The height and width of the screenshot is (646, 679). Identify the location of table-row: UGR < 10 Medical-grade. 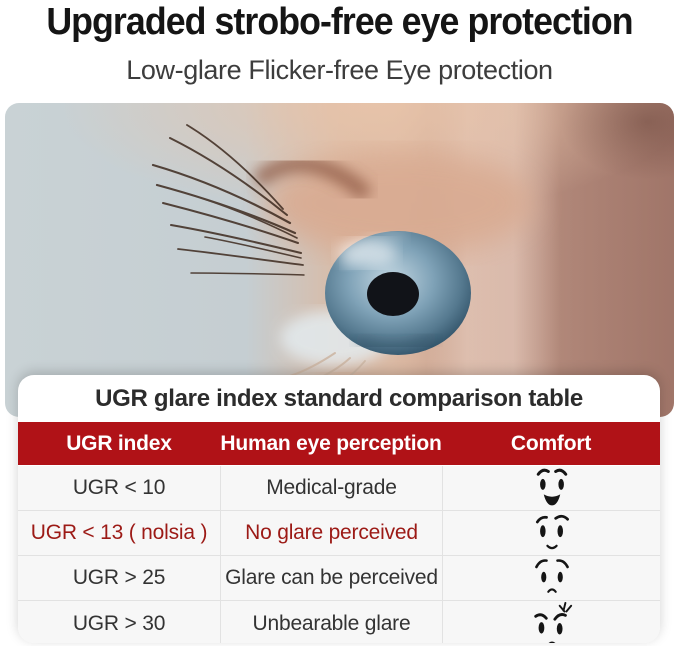
(339, 487).